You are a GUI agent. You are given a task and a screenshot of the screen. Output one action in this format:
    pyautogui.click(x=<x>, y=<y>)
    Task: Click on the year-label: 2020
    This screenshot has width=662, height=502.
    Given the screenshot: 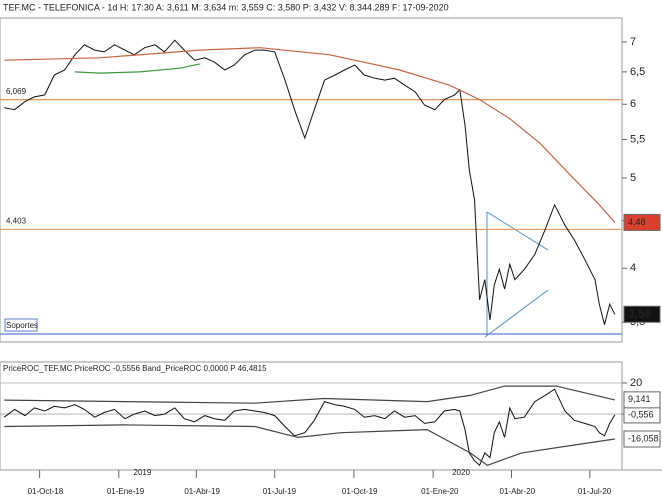 What is the action you would take?
    pyautogui.click(x=461, y=472)
    